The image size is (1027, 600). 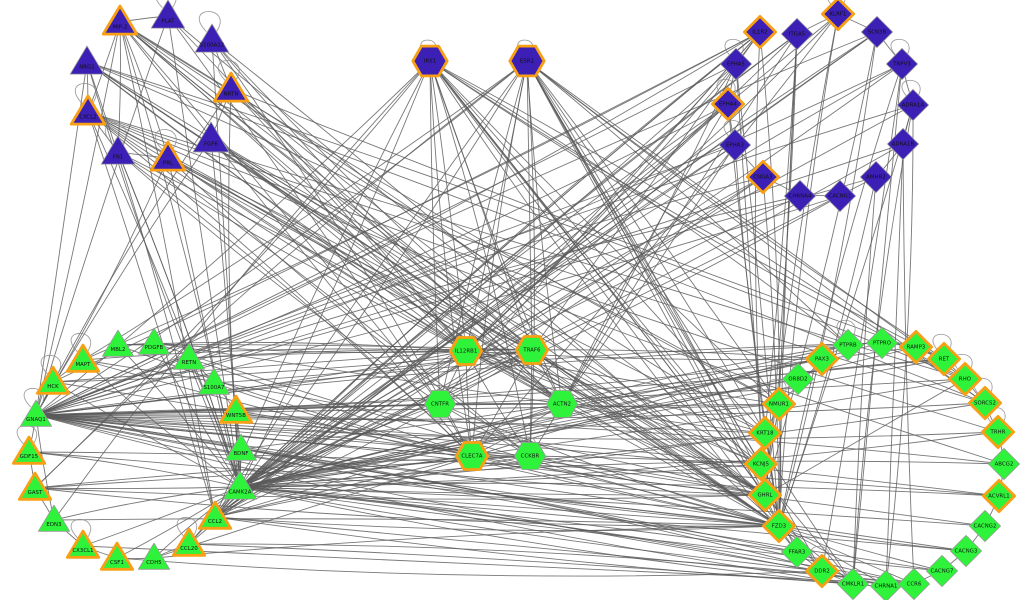 I want to click on graph-node: CACNG2, so click(x=985, y=525).